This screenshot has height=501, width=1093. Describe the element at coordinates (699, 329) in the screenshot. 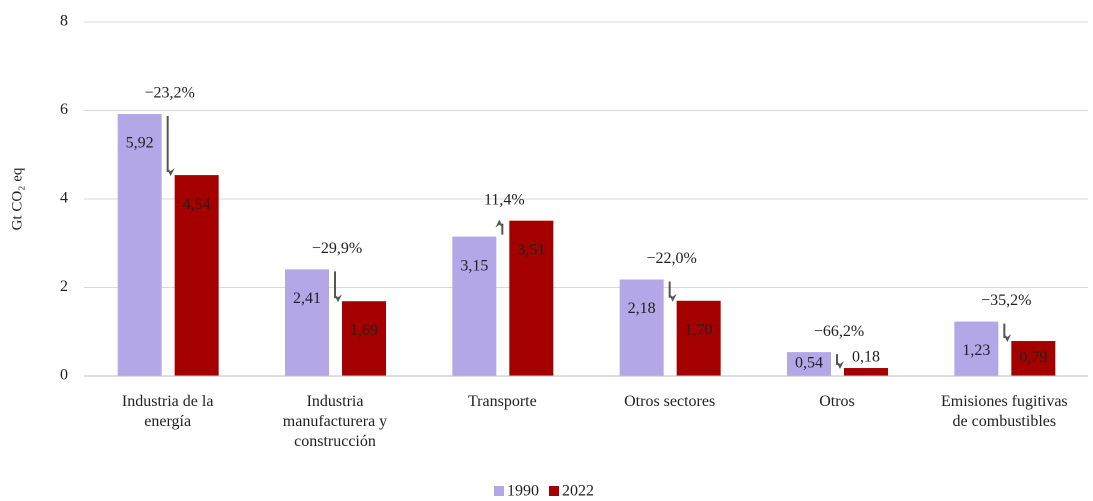

I see `value-label: 1,70` at that location.